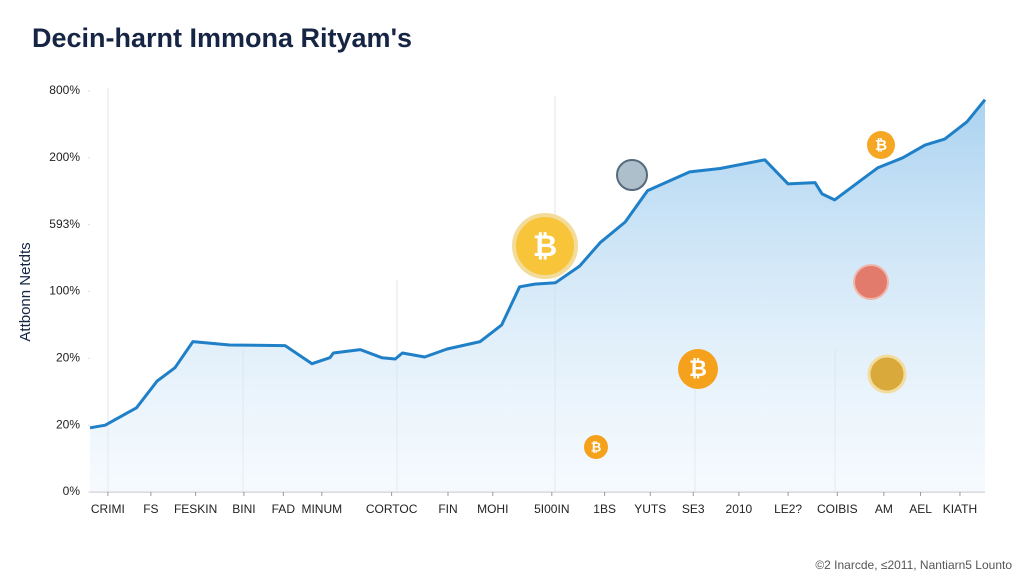  What do you see at coordinates (884, 509) in the screenshot?
I see `x-tick-label: AM` at bounding box center [884, 509].